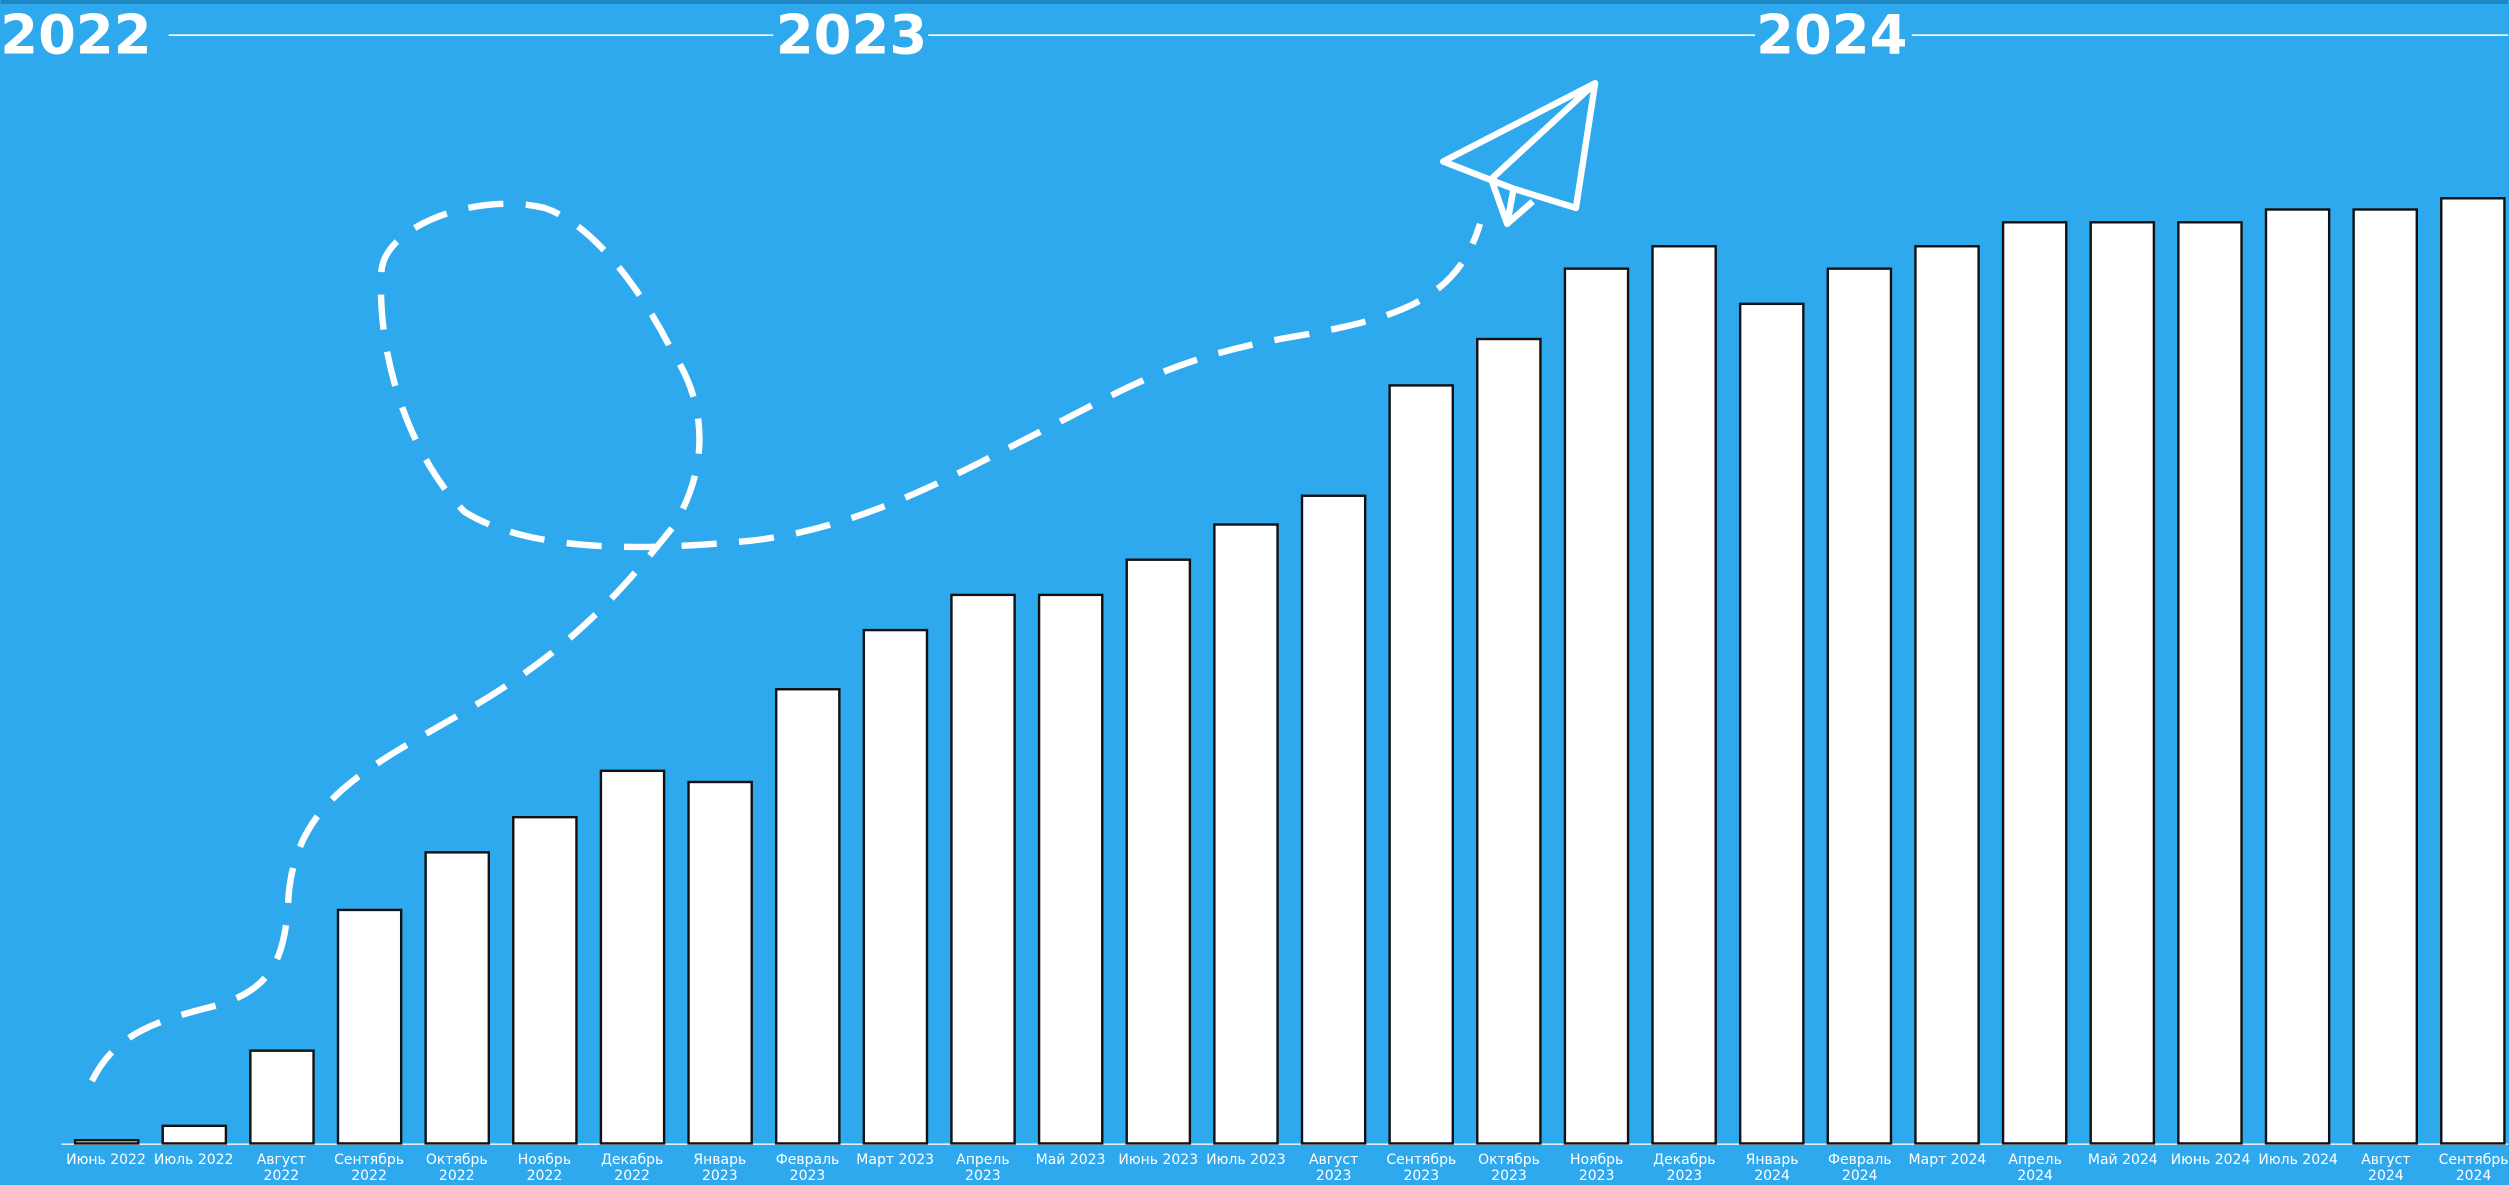 Image resolution: width=2509 pixels, height=1185 pixels. What do you see at coordinates (1070, 1160) in the screenshot?
I see `x-tick-label: Май 2023` at bounding box center [1070, 1160].